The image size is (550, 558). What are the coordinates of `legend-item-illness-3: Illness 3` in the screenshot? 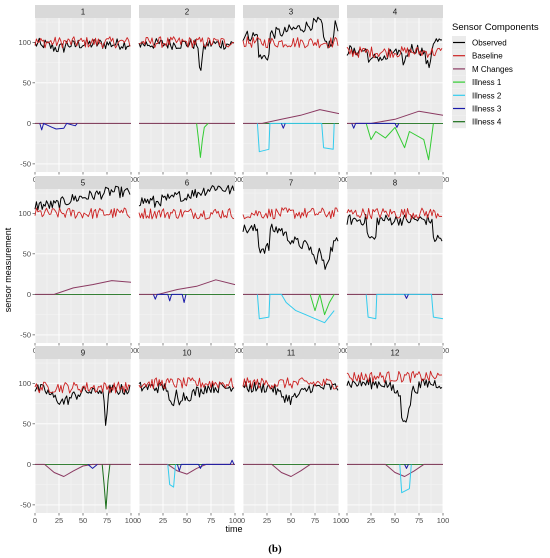 It's located at (477, 108).